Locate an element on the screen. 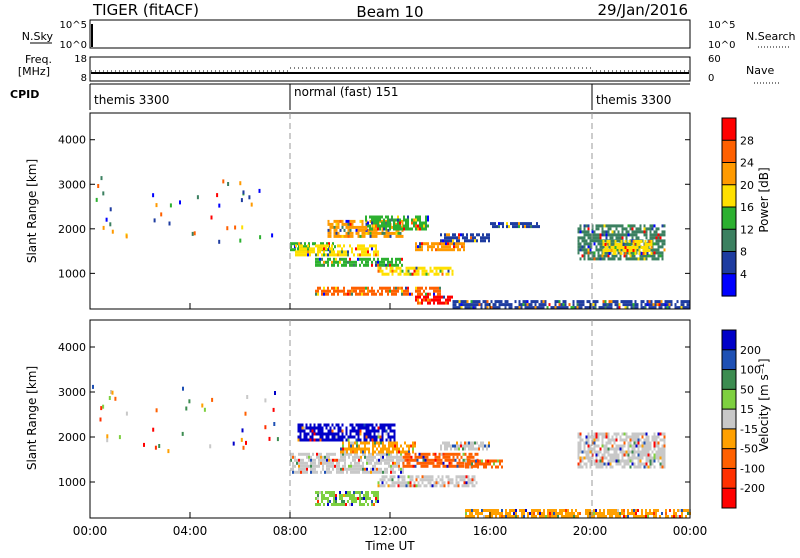 This screenshot has width=800, height=558. colorbar-swatch is located at coordinates (729, 478).